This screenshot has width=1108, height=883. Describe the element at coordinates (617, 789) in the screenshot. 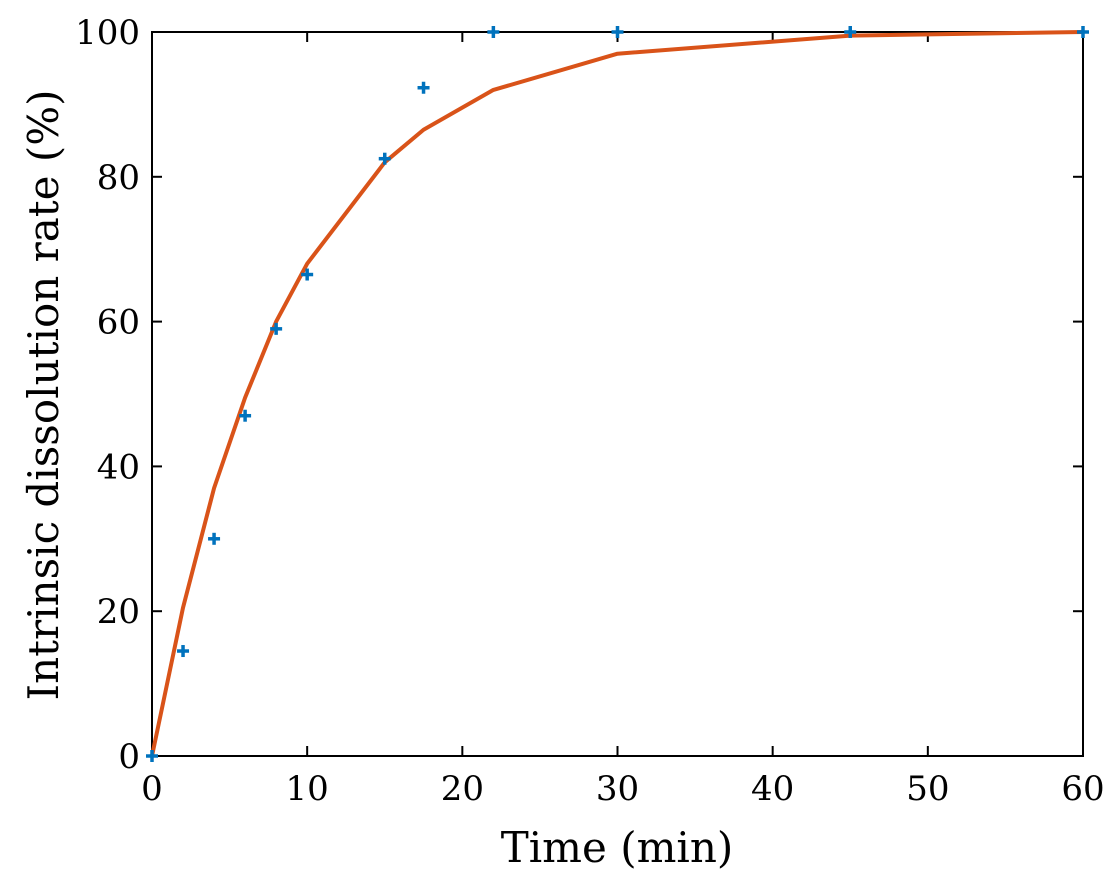

I see `x-tick-label: 30` at that location.